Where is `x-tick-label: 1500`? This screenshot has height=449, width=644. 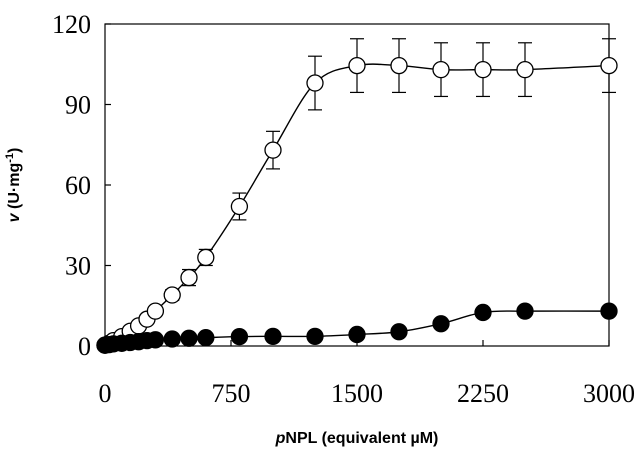 x-tick-label: 1500 is located at coordinates (357, 393).